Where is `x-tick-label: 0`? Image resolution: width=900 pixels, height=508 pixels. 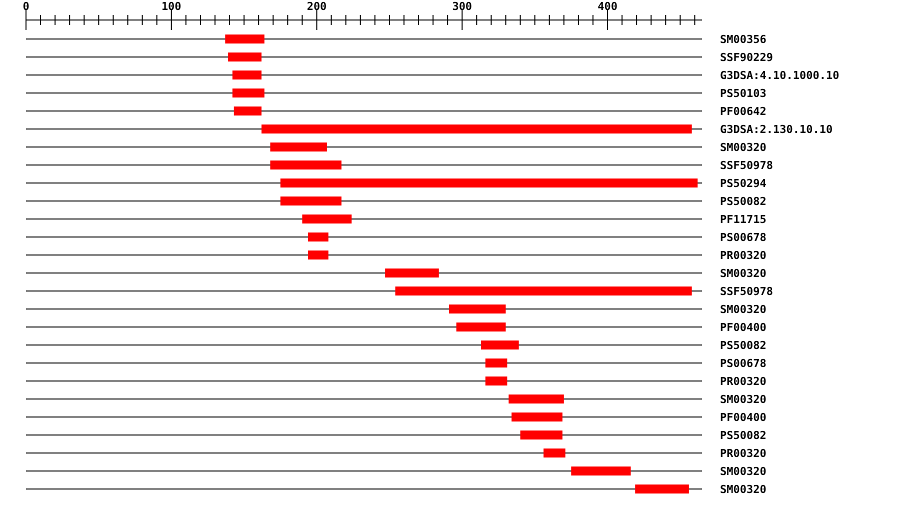 x-tick-label: 0 is located at coordinates (26, 6).